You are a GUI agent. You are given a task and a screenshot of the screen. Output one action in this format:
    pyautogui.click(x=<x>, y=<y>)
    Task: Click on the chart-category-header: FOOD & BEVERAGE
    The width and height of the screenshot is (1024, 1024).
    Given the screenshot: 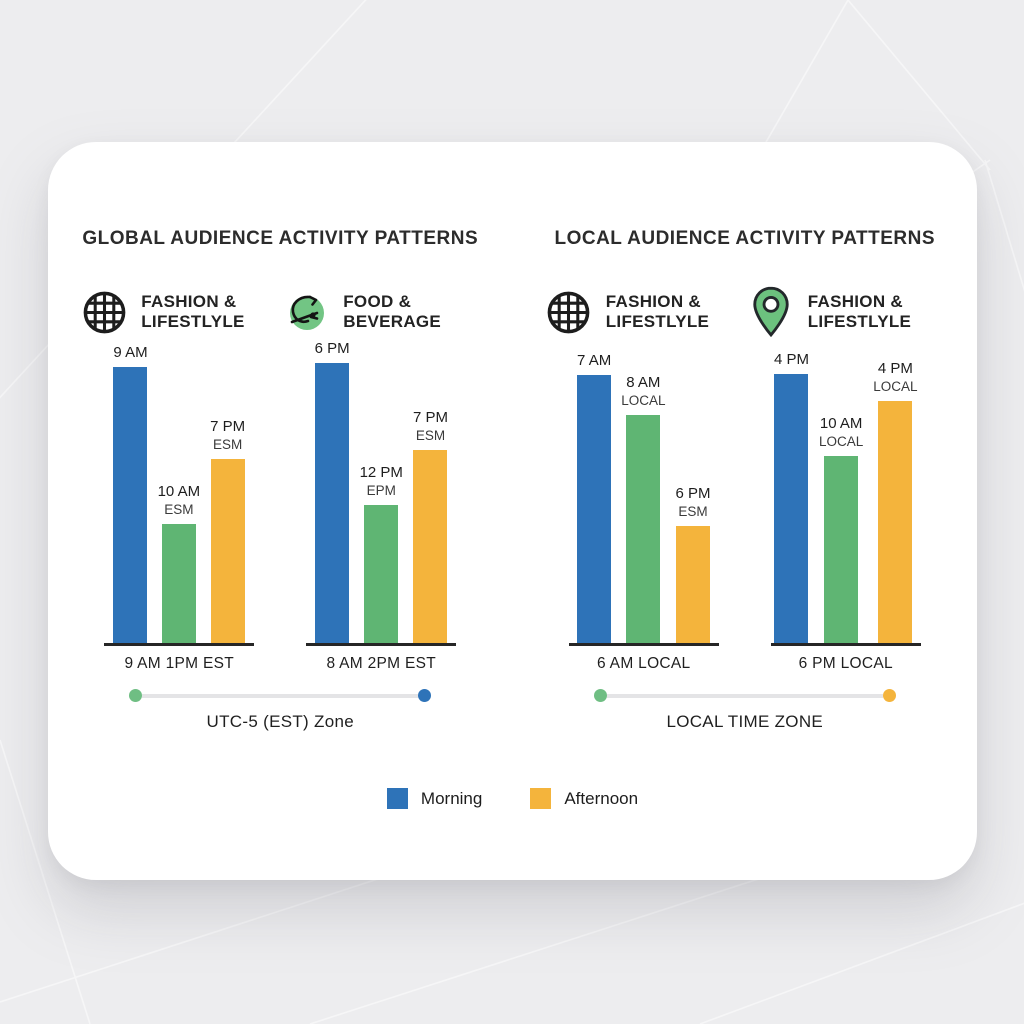 What is the action you would take?
    pyautogui.click(x=382, y=312)
    